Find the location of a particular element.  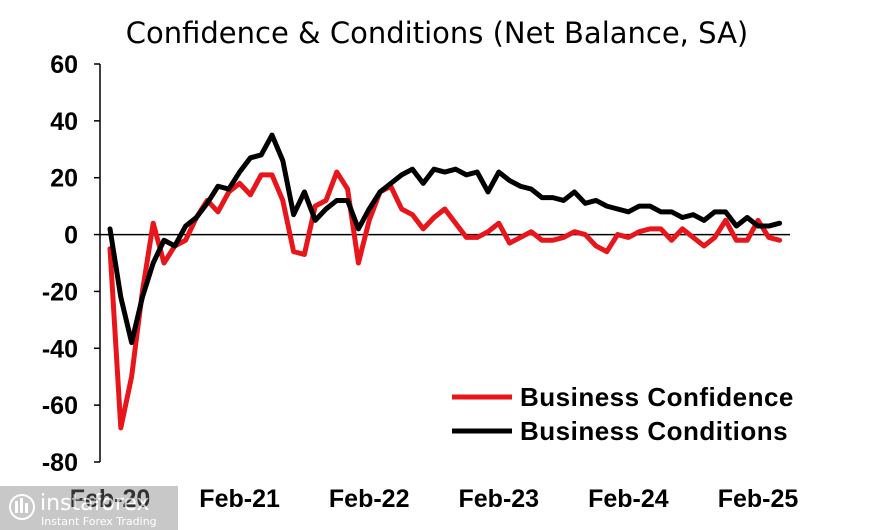

y-tick-labels: 60 40 20 0 -20 -40 -60 -80 is located at coordinates (71, 264).